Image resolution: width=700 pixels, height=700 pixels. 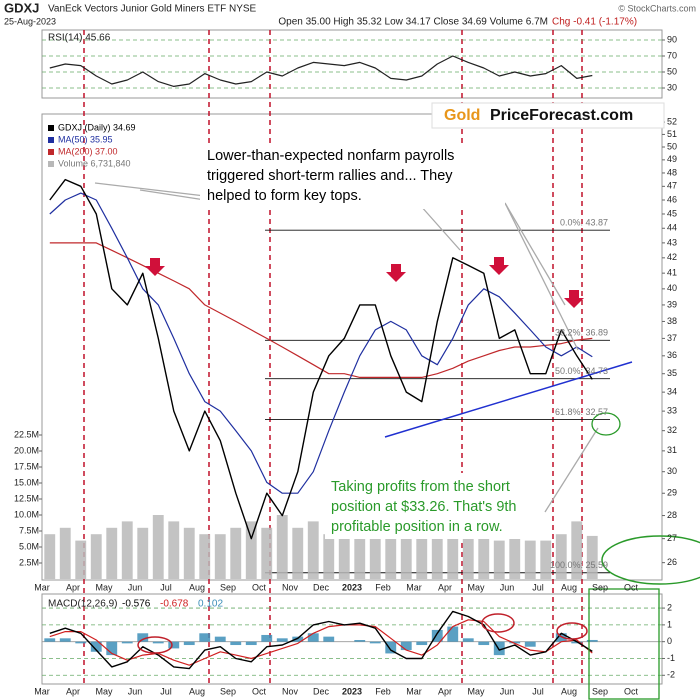 What do you see at coordinates (579, 565) in the screenshot?
I see `fib-label: 100.0%: 25.59` at bounding box center [579, 565].